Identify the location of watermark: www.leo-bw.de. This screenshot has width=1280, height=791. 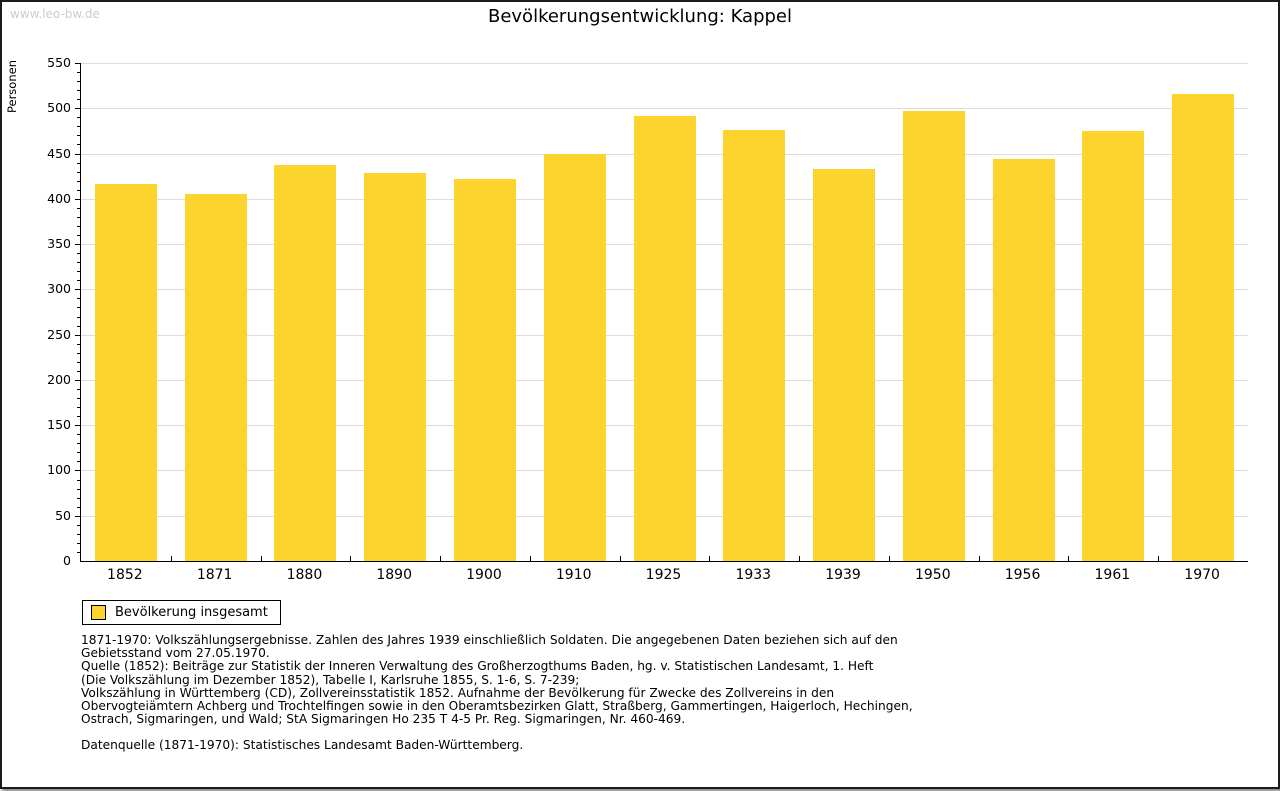
(55, 14).